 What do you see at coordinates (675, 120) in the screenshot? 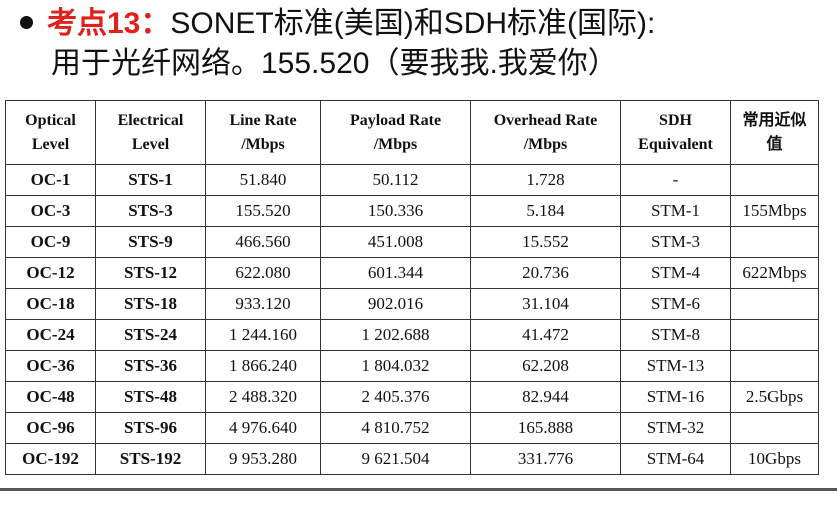
I see `header-text: SDH` at bounding box center [675, 120].